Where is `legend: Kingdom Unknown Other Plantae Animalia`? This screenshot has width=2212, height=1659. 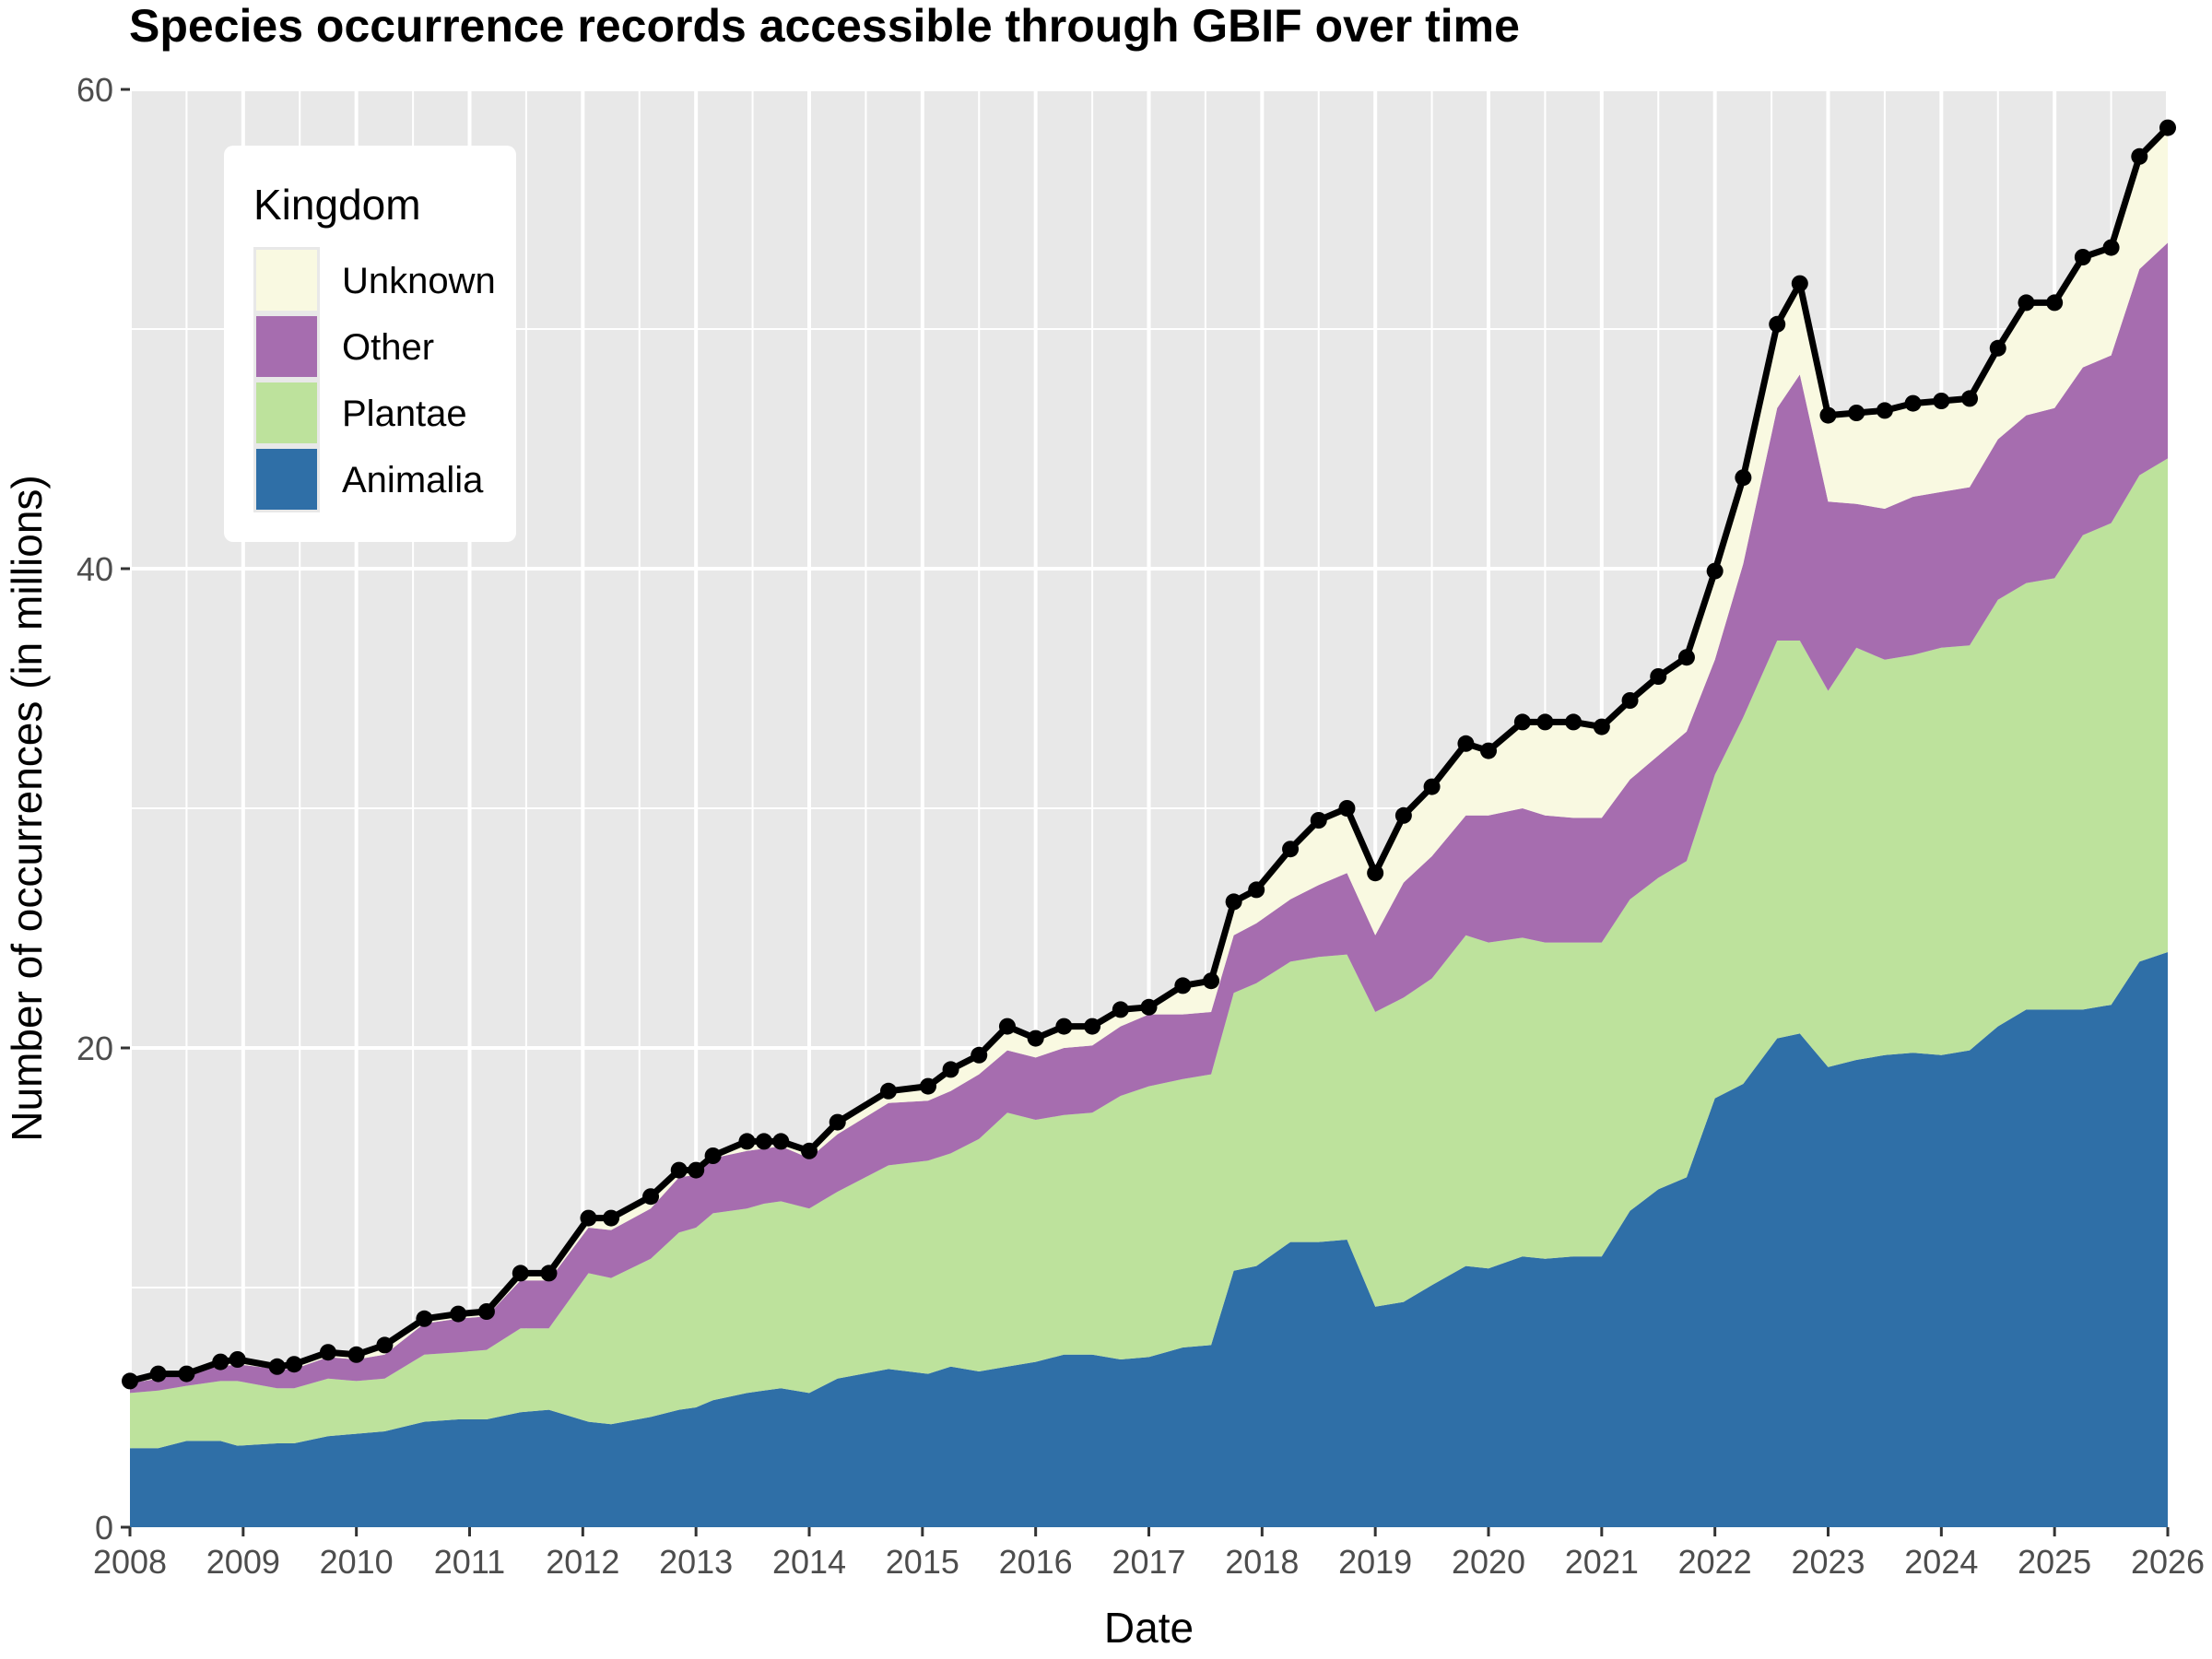 legend: Kingdom Unknown Other Plantae Animalia is located at coordinates (370, 344).